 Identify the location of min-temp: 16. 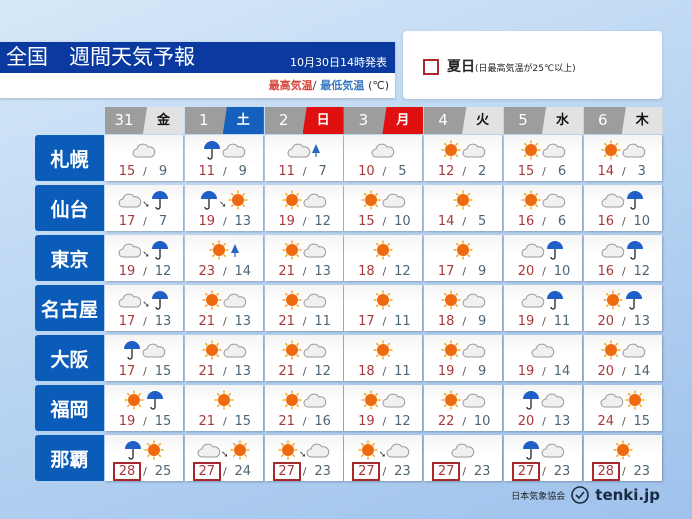
(322, 421).